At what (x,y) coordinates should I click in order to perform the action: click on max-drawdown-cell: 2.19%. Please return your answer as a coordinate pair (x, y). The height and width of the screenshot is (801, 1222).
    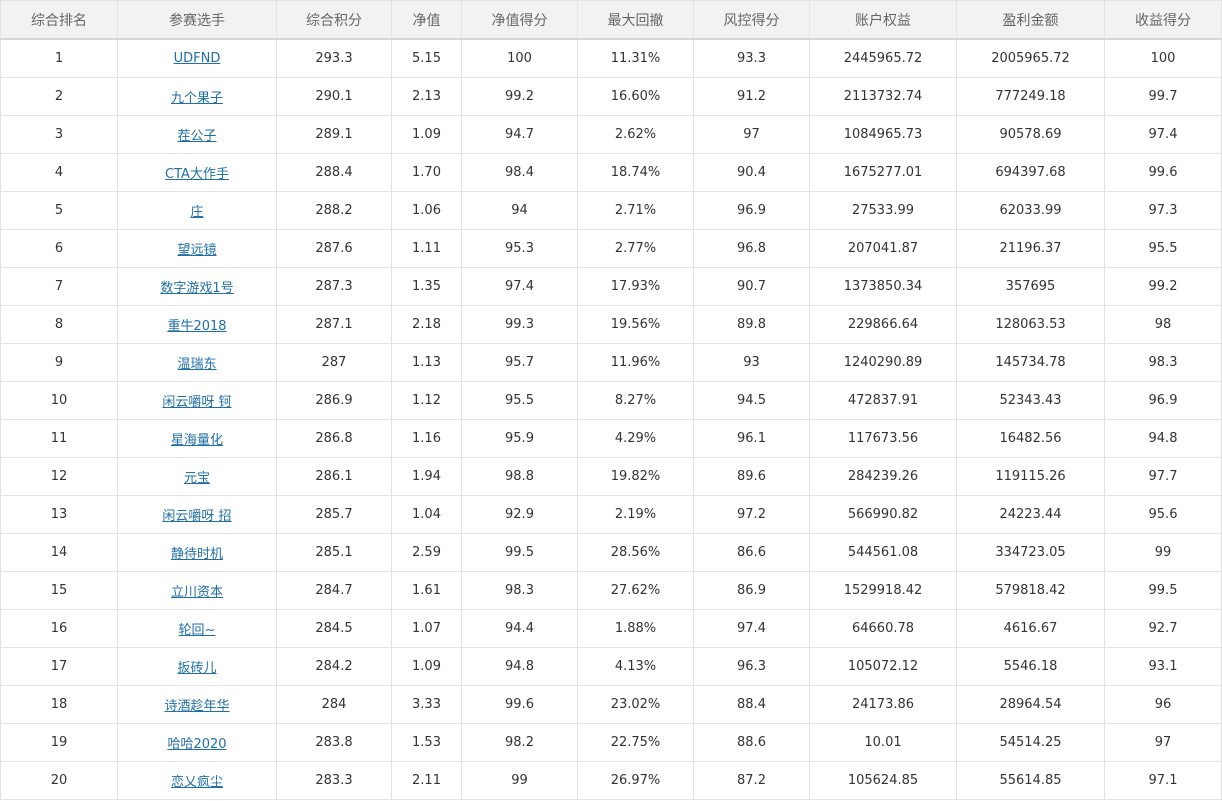
    Looking at the image, I should click on (635, 514).